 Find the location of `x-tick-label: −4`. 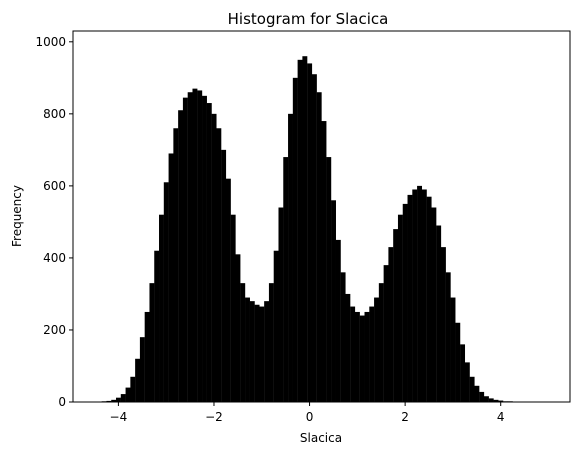

x-tick-label: −4 is located at coordinates (119, 417).